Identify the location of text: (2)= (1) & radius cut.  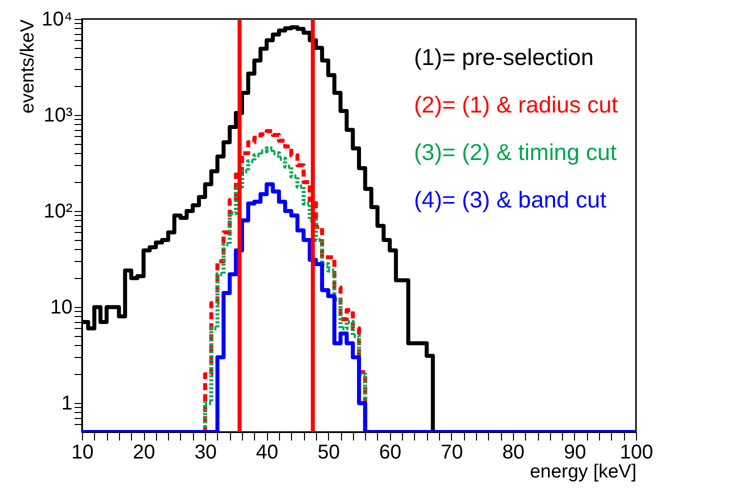
(516, 105).